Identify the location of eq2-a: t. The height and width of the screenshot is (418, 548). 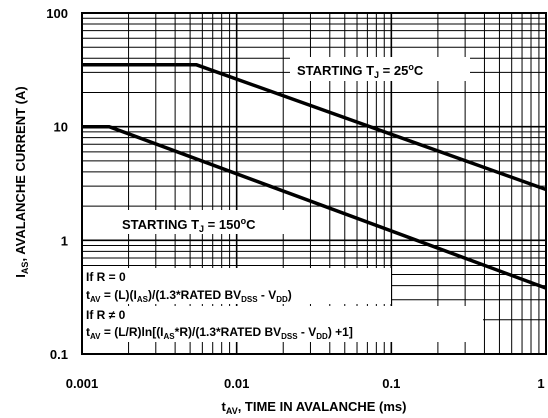
(88, 295).